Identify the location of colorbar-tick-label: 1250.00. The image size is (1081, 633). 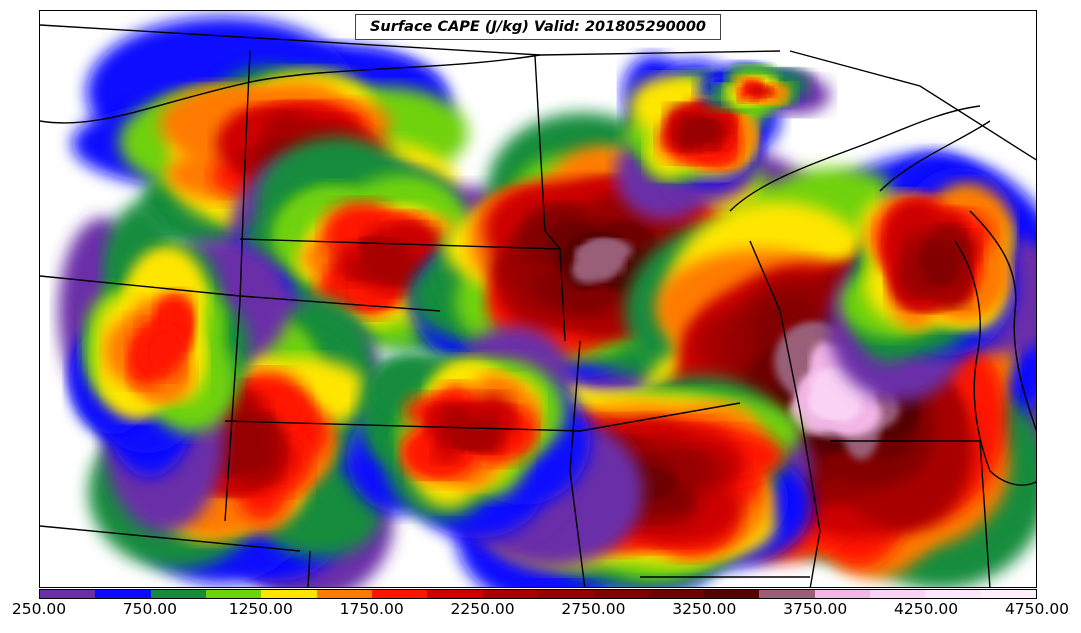
(260, 609).